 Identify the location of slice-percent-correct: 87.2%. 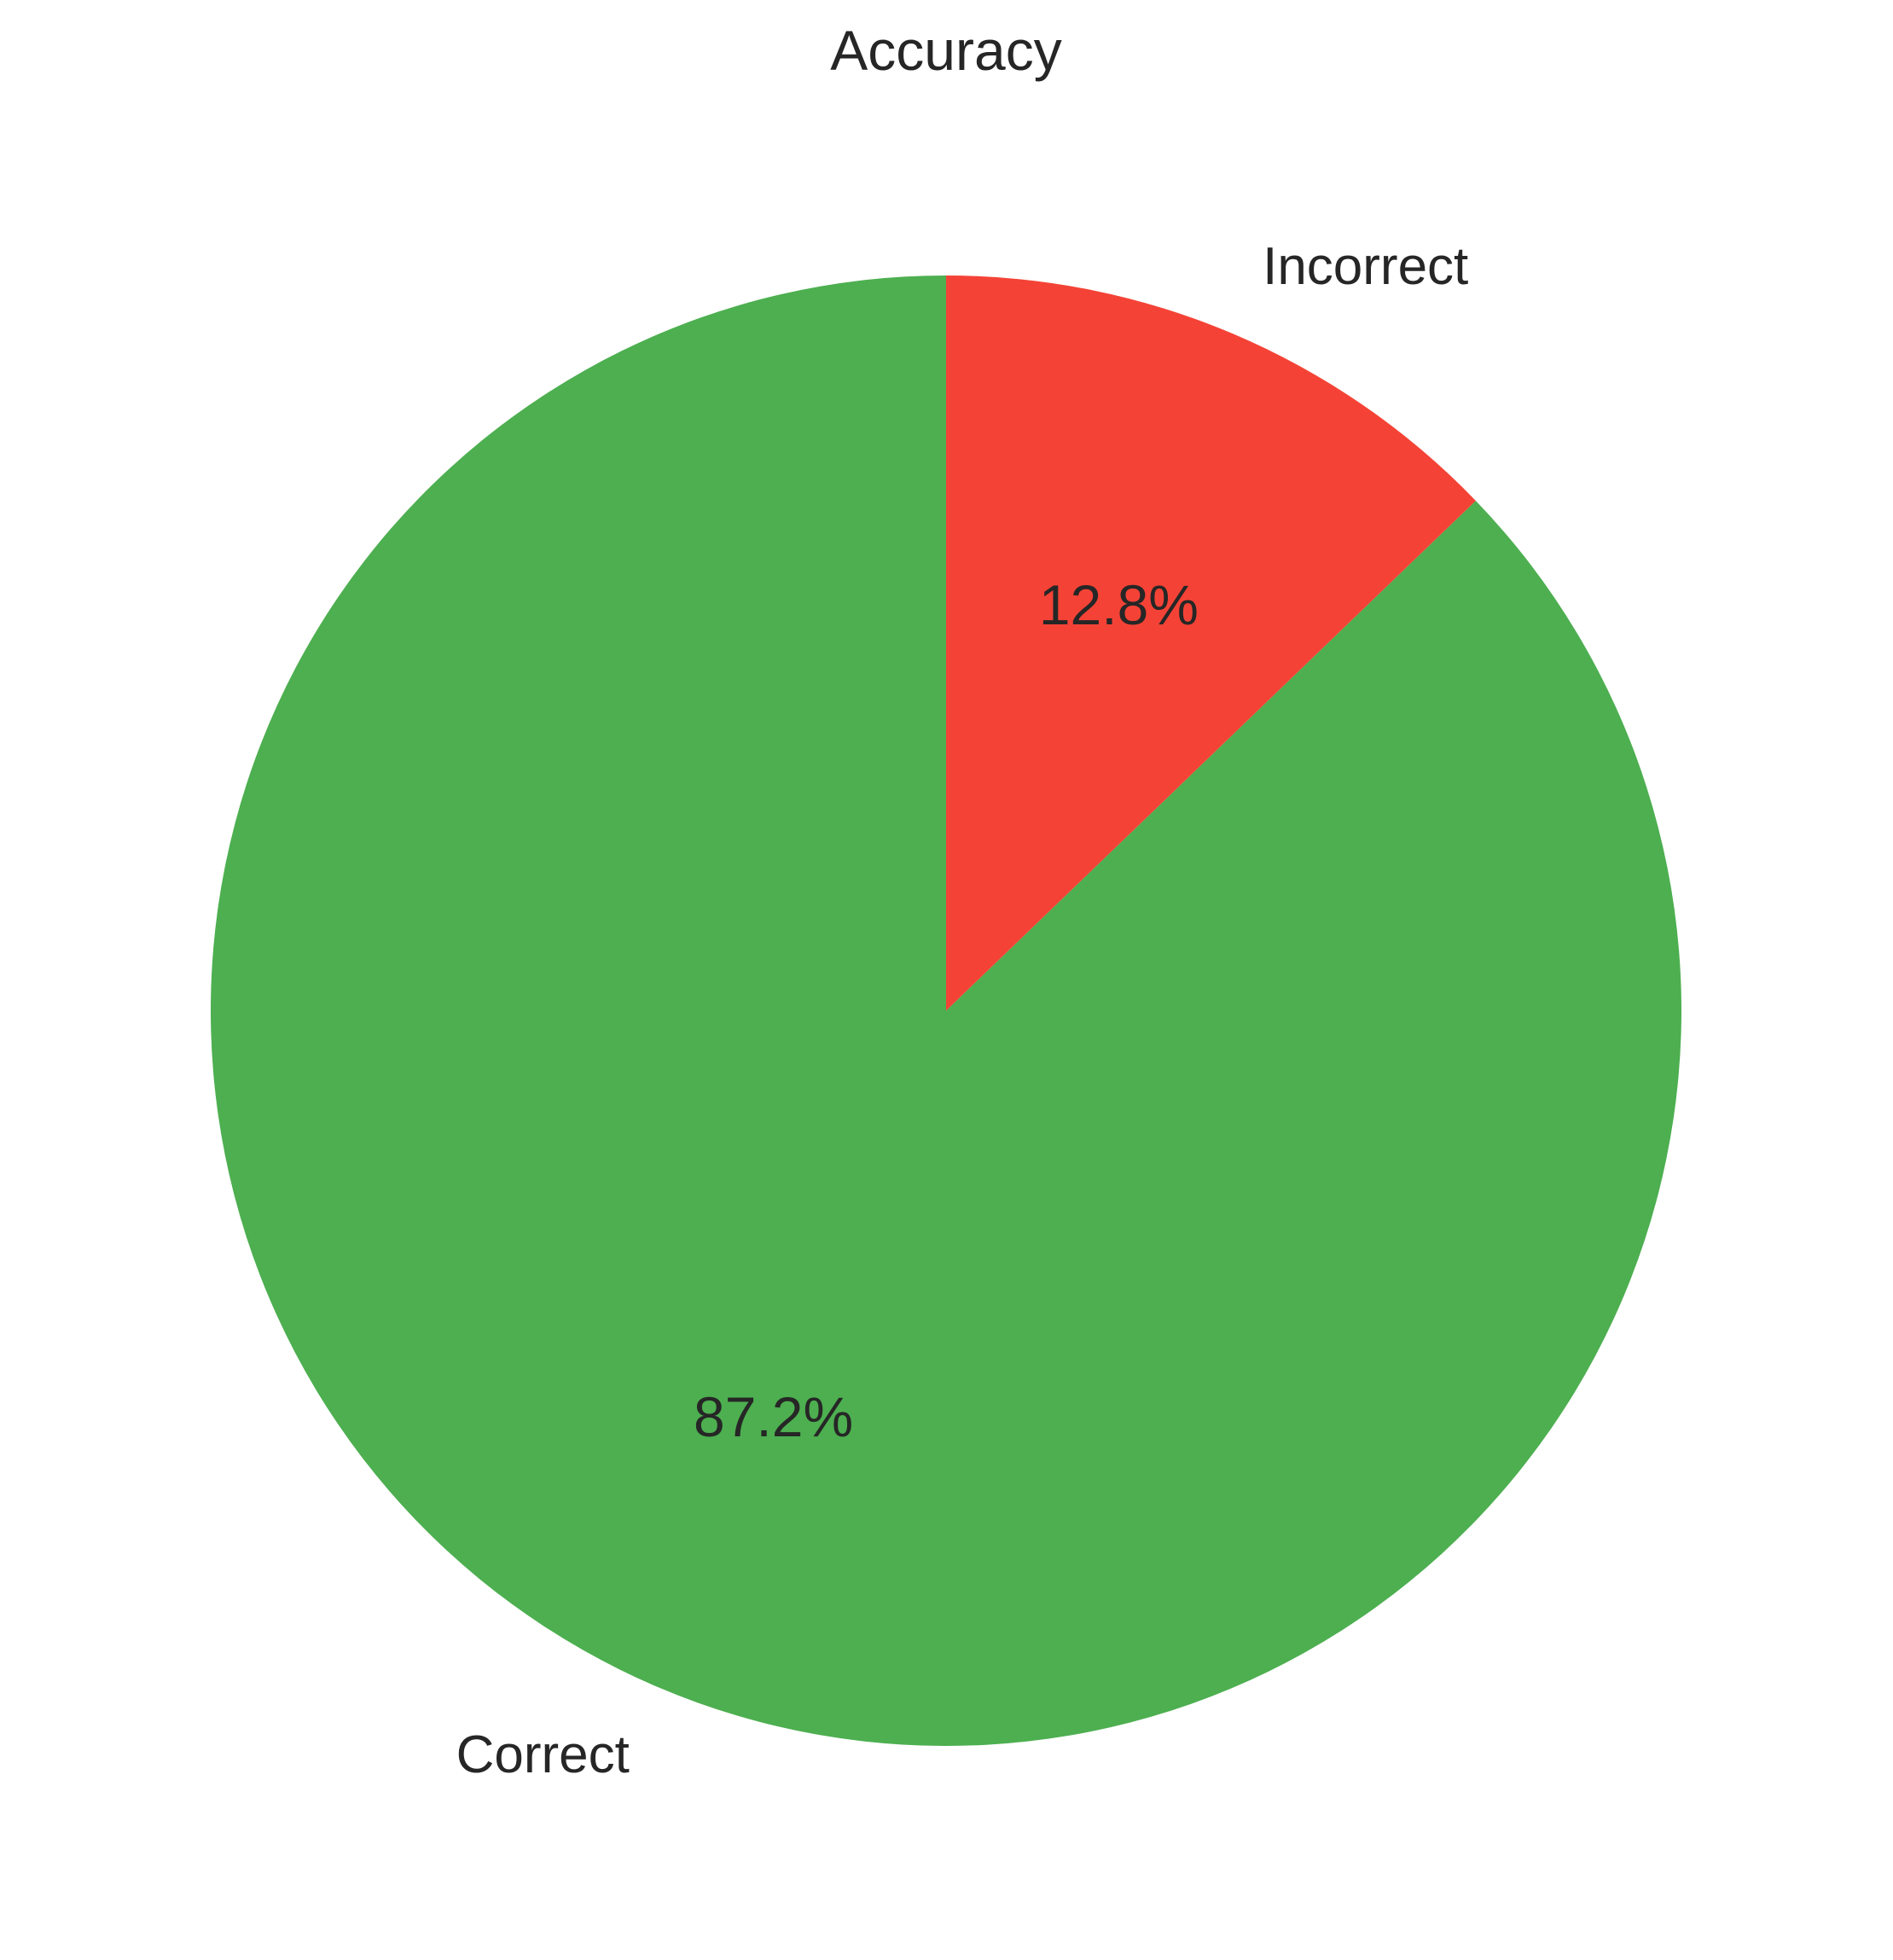
(773, 1416).